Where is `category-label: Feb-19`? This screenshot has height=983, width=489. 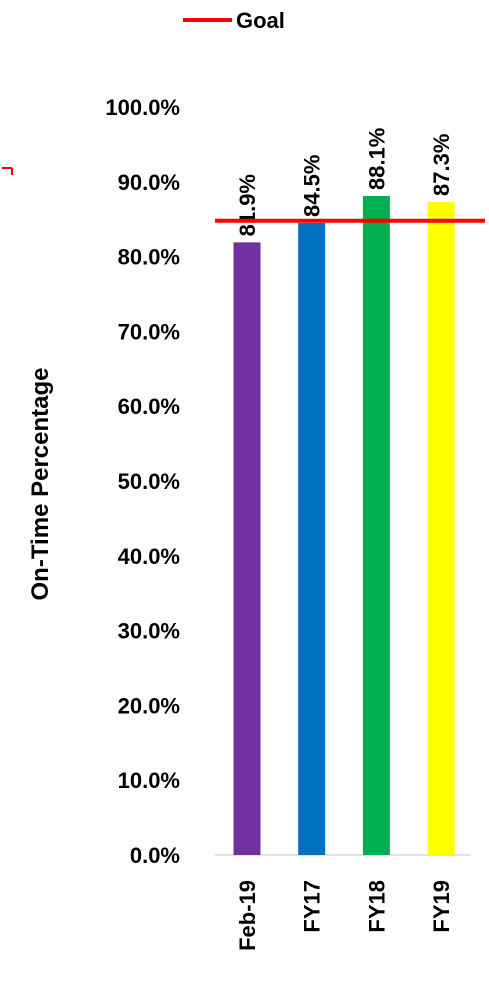
category-label: Feb-19 is located at coordinates (247, 915).